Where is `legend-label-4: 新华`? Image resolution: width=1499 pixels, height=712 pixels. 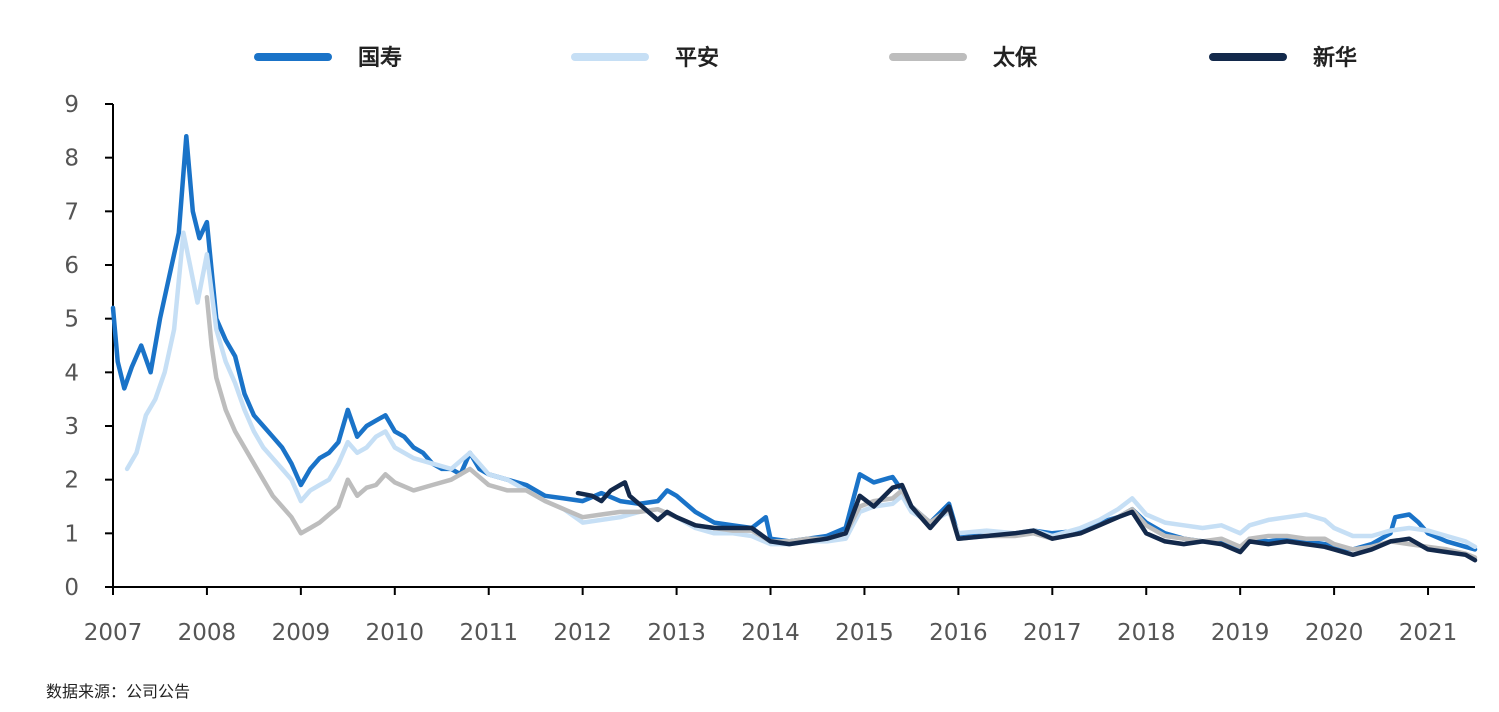 legend-label-4: 新华 is located at coordinates (1335, 58).